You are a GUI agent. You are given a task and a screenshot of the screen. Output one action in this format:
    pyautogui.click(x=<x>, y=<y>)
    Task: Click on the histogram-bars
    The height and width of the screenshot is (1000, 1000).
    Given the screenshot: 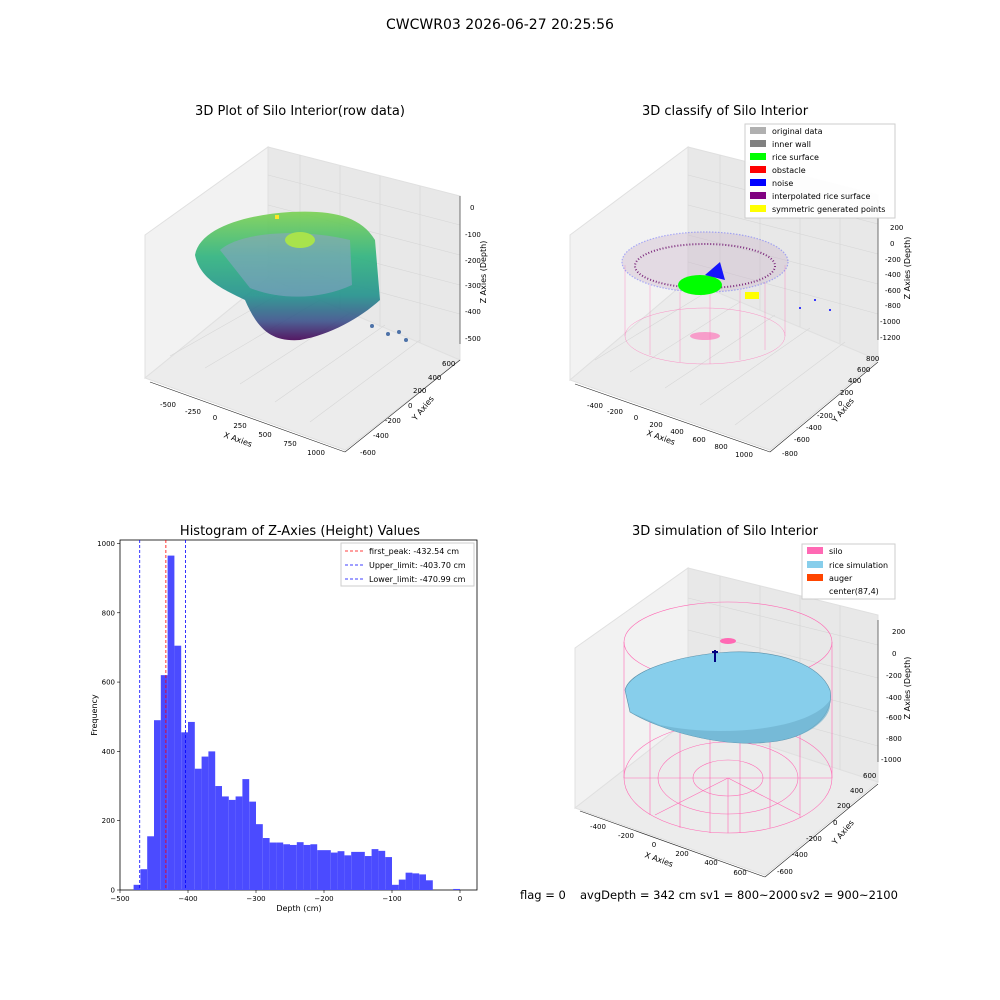 What is the action you would take?
    pyautogui.click(x=296, y=722)
    